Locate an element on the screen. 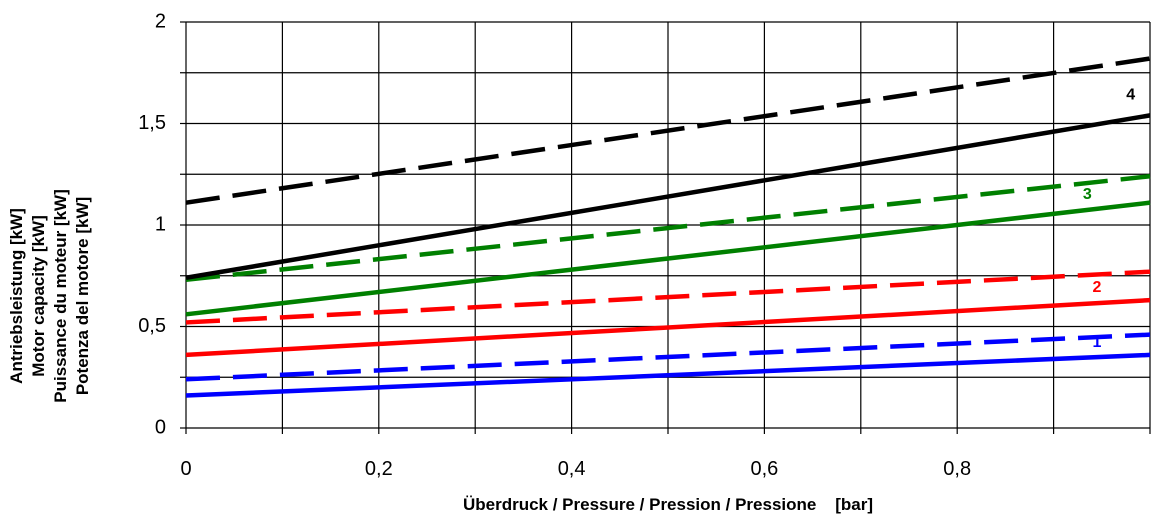 Image resolution: width=1152 pixels, height=521 pixels. y-tick-label: 0,5 is located at coordinates (152, 326).